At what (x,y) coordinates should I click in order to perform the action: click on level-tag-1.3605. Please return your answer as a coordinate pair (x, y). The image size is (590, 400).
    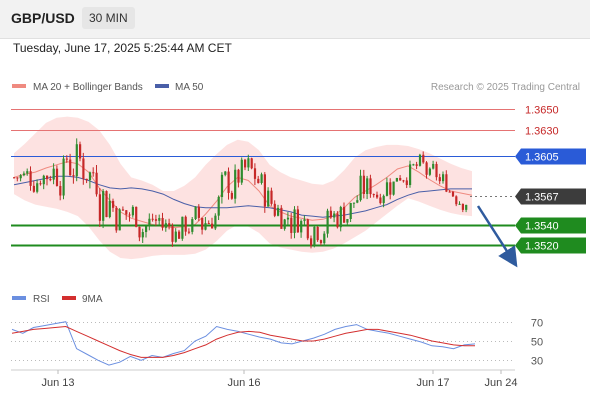
    Looking at the image, I should click on (550, 156).